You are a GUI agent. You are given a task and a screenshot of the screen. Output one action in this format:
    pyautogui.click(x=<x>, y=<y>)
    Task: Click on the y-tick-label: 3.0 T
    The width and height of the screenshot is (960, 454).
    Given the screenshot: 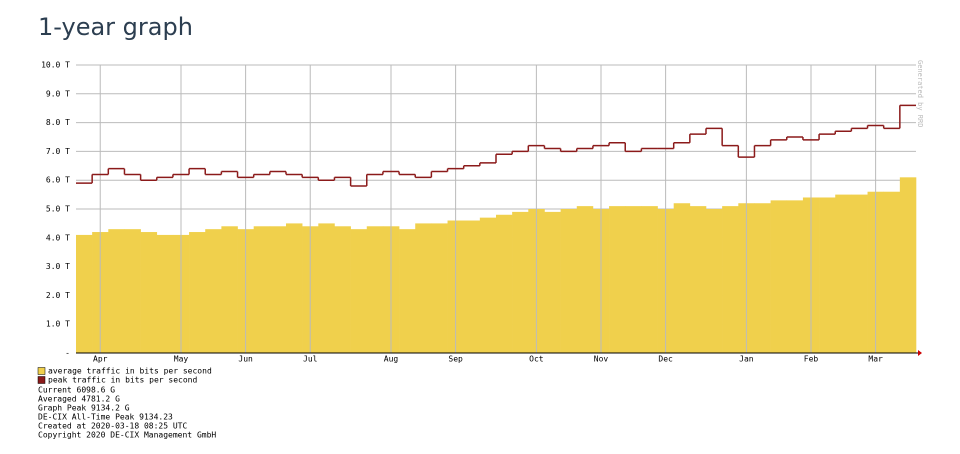 What is the action you would take?
    pyautogui.click(x=58, y=266)
    